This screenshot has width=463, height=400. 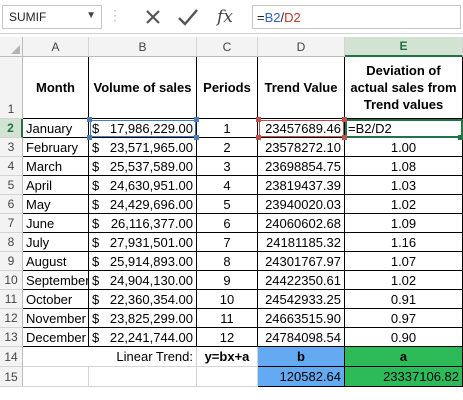 What do you see at coordinates (404, 166) in the screenshot?
I see `cell-deviation: 1.08` at bounding box center [404, 166].